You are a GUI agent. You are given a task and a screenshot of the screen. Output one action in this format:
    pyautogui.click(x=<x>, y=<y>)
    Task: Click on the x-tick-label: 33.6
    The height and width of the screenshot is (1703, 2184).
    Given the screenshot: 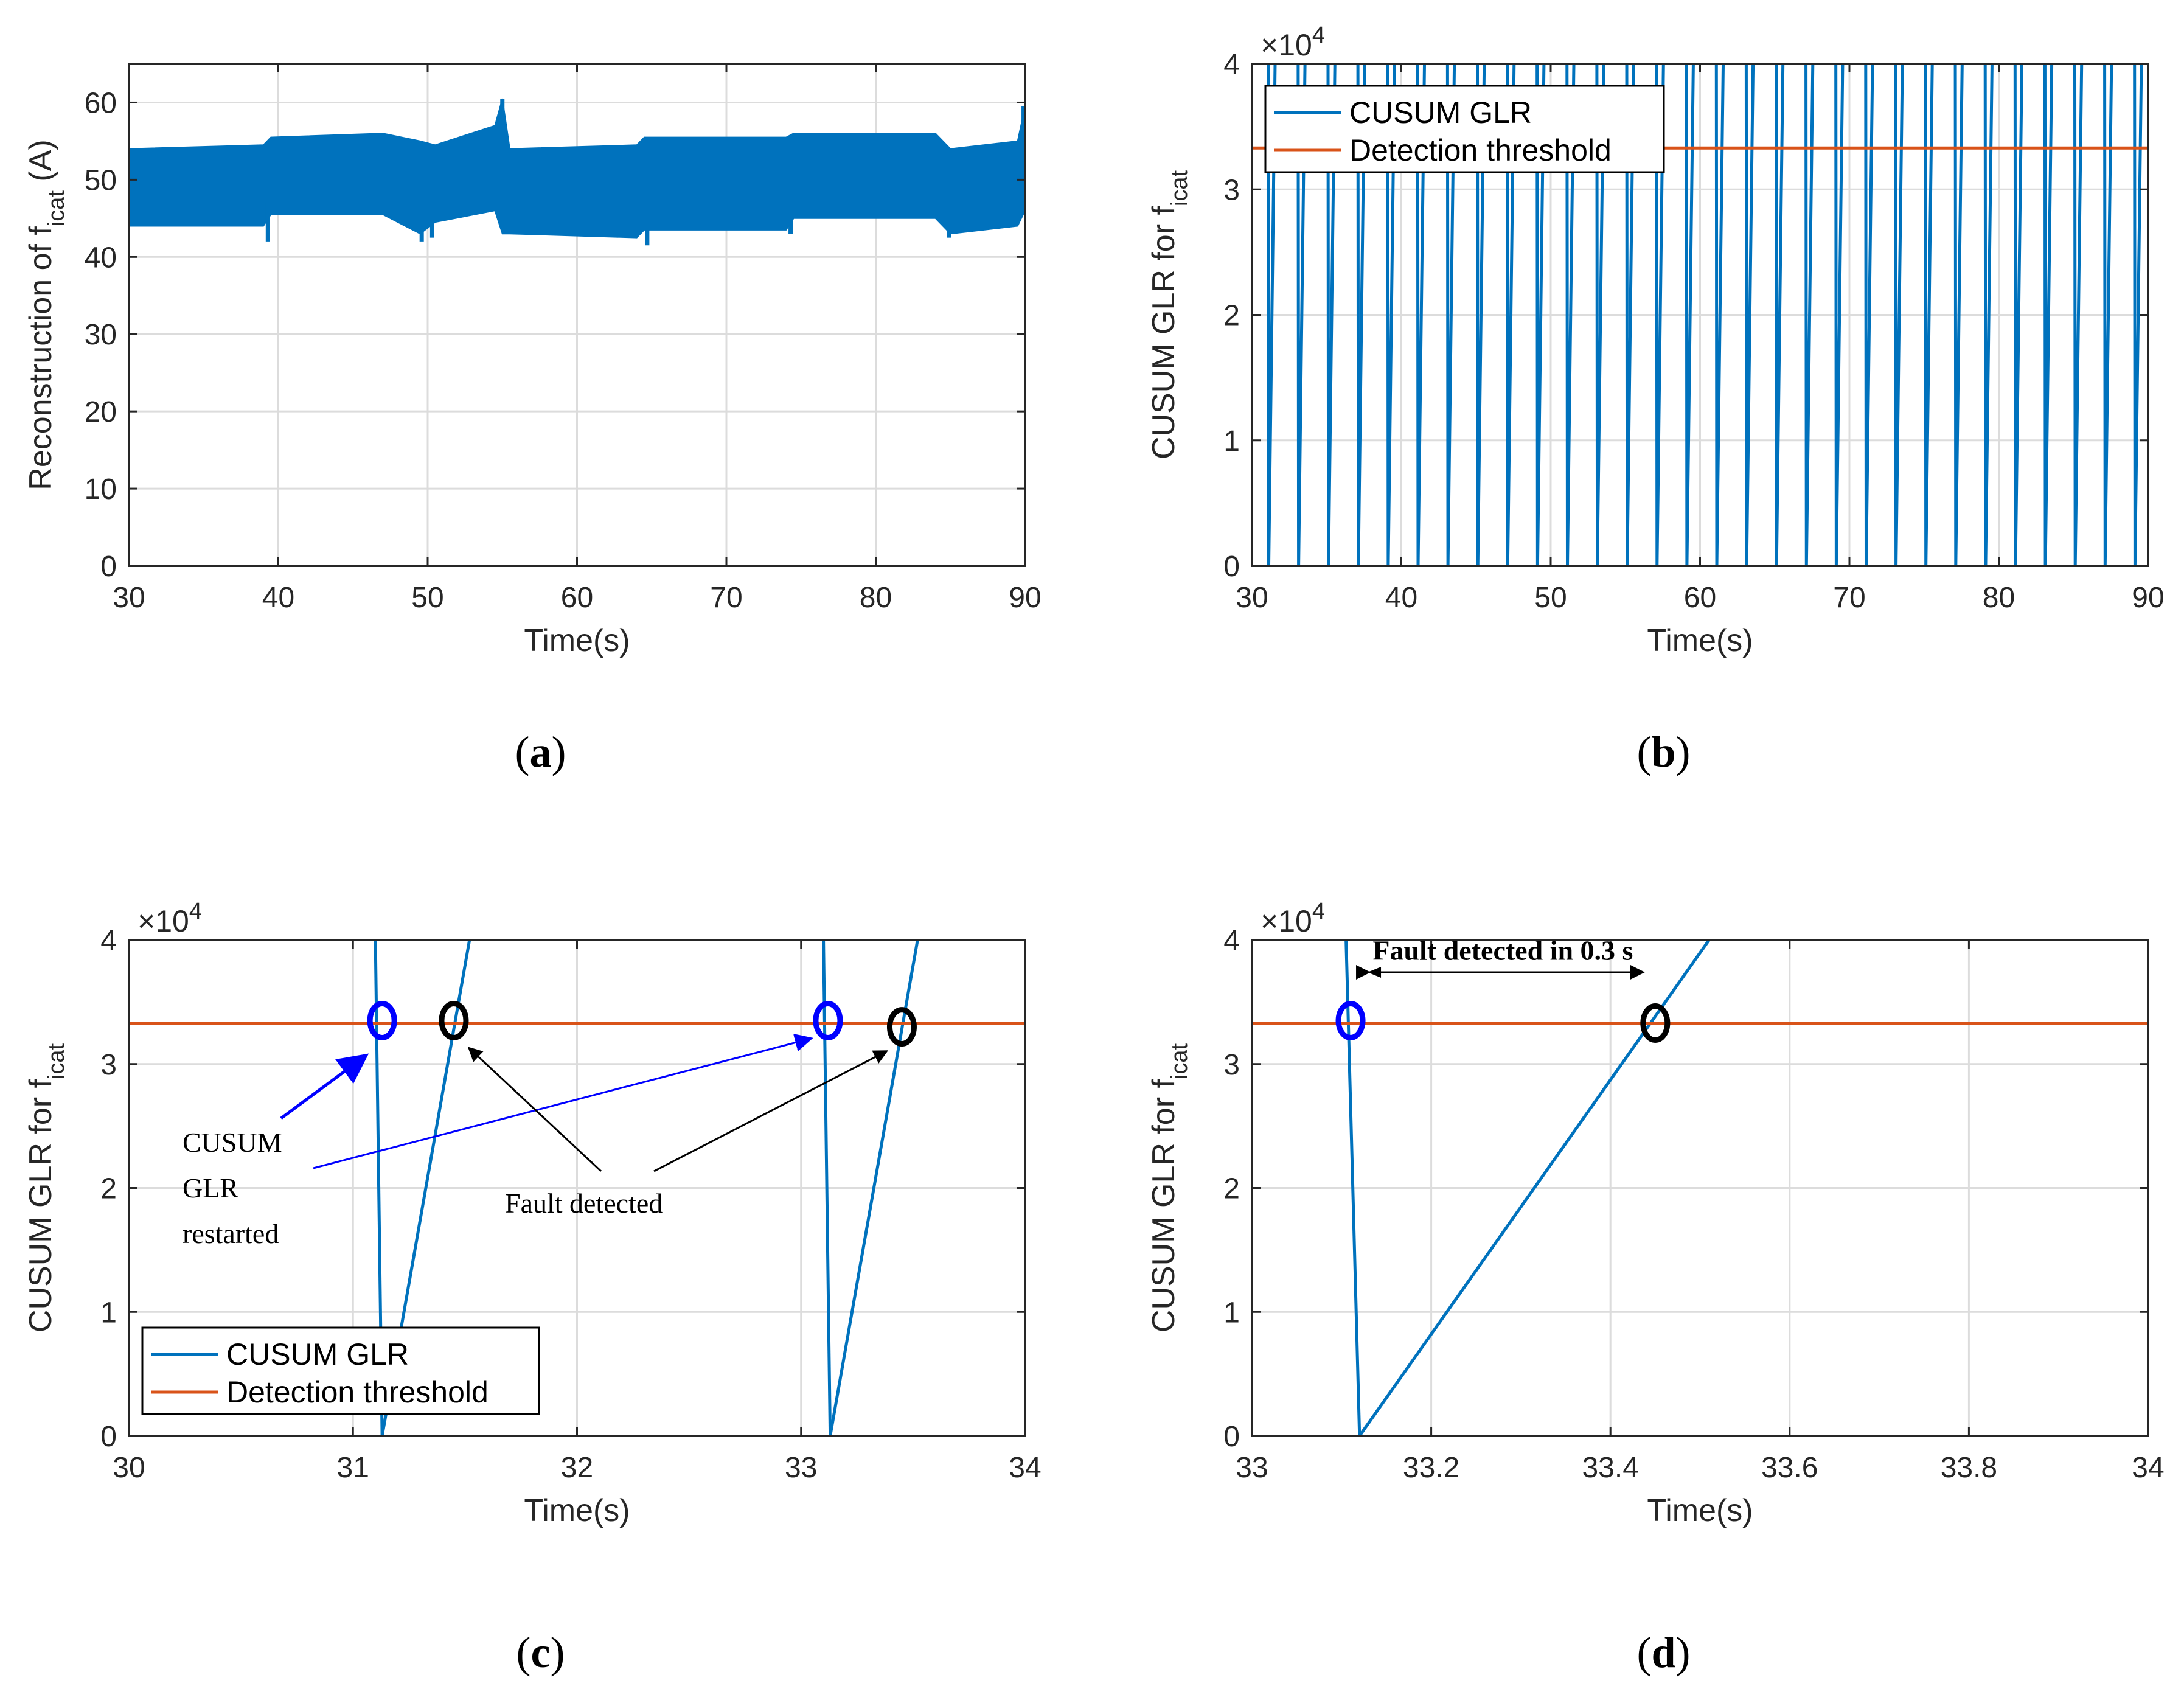 What is the action you would take?
    pyautogui.click(x=1789, y=1468)
    